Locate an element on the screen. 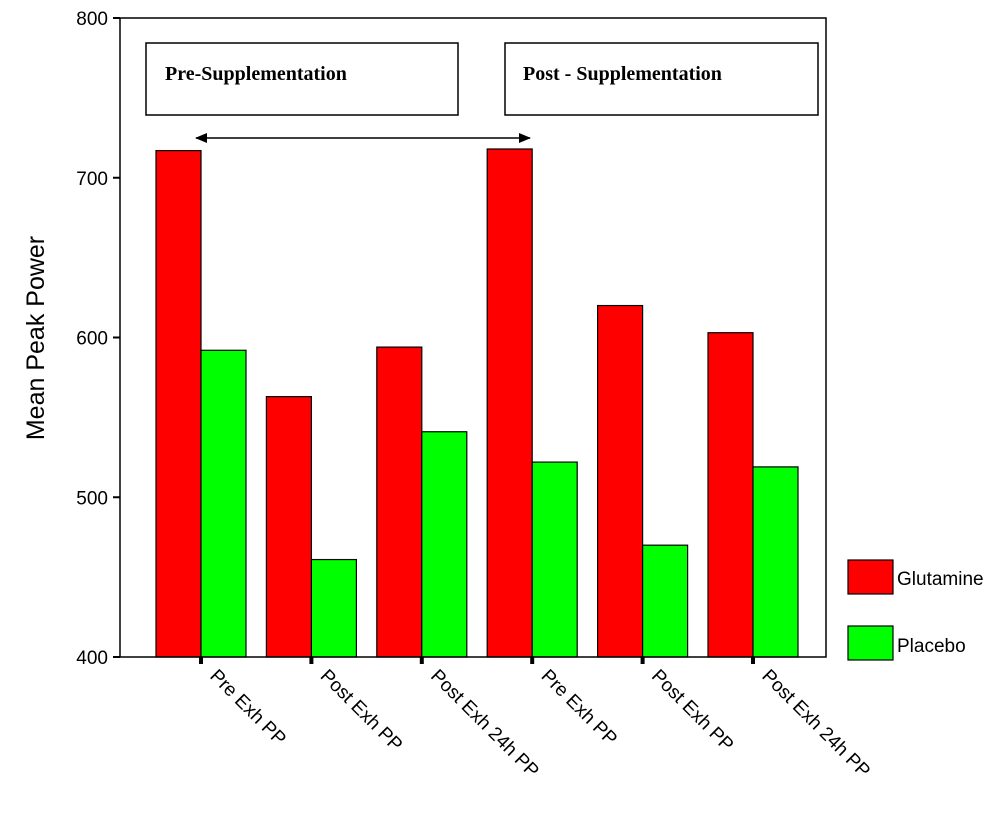 The width and height of the screenshot is (1007, 813). legend-label-glutamine: Glutamine is located at coordinates (940, 579).